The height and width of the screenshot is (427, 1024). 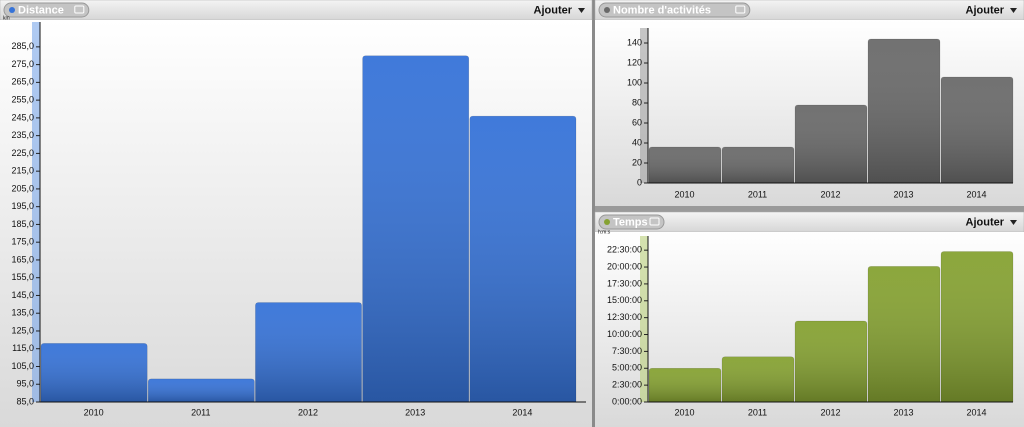 I want to click on y-tick-label: 125,0, so click(x=22, y=330).